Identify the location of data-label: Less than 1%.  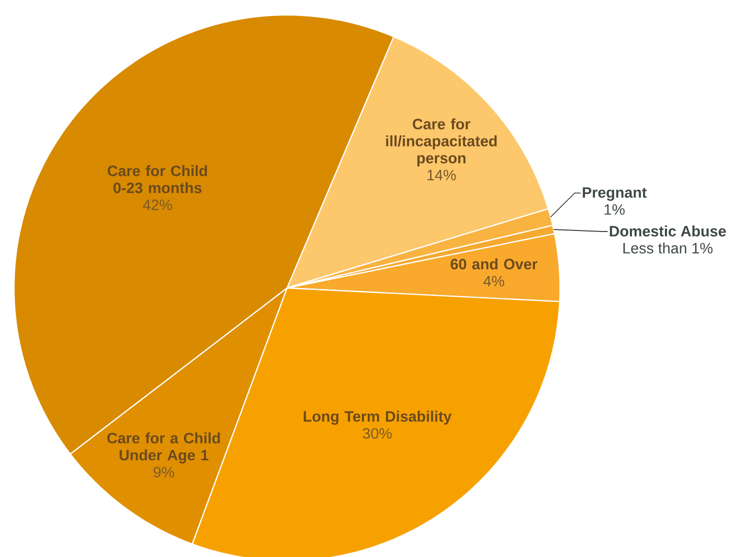
(668, 248).